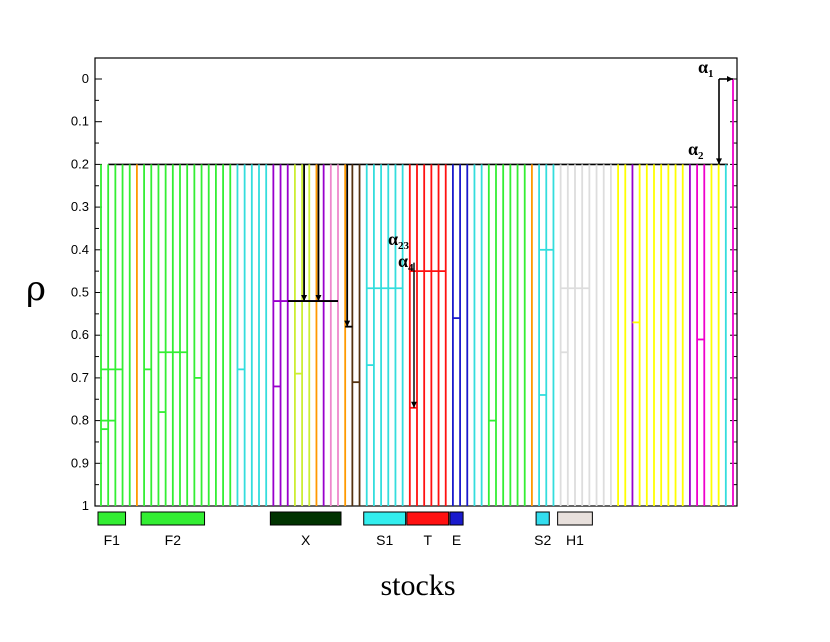  What do you see at coordinates (345, 529) in the screenshot?
I see `group-markers: F1 F2 X S1 T E S2 H1` at bounding box center [345, 529].